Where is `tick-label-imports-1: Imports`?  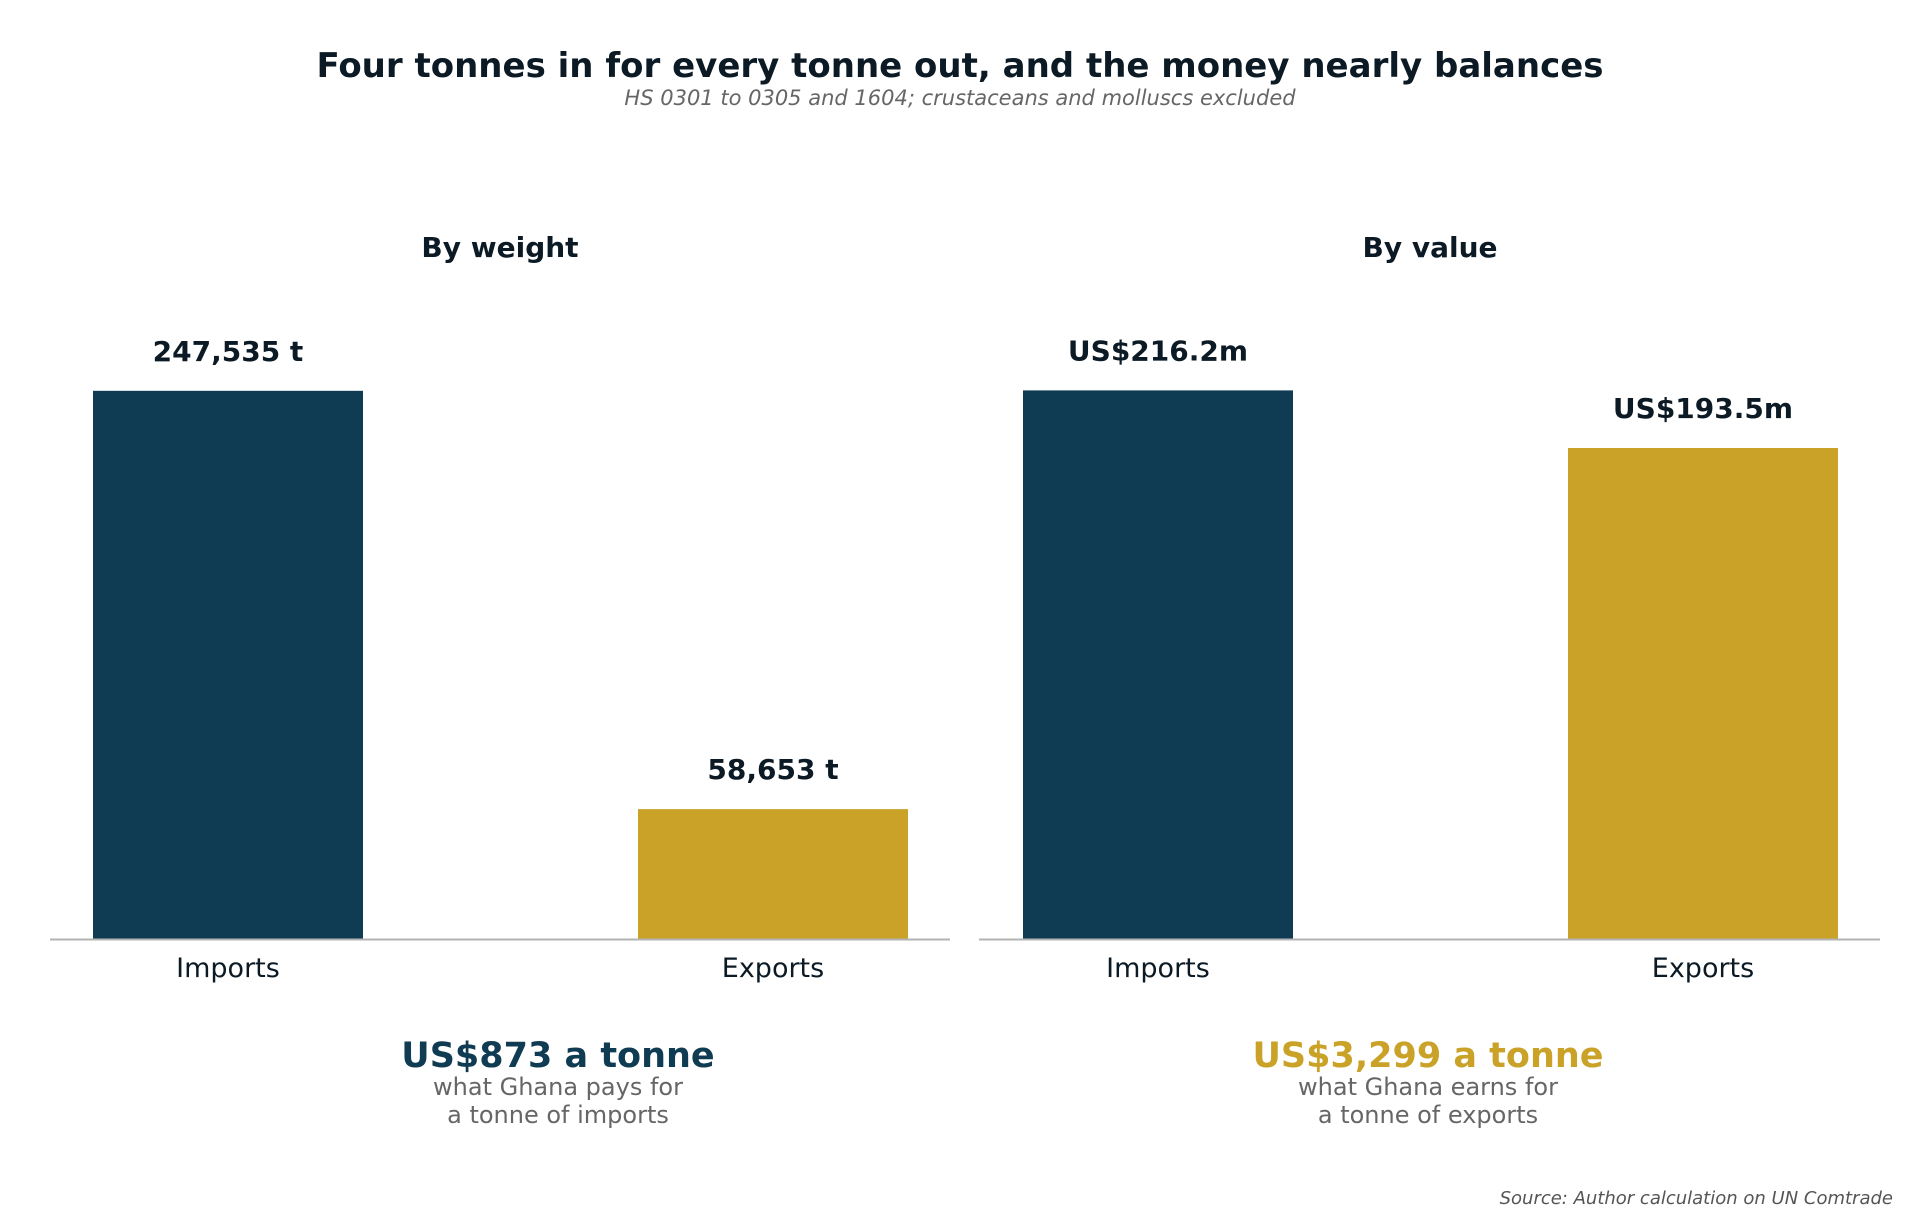
tick-label-imports-1: Imports is located at coordinates (1158, 968).